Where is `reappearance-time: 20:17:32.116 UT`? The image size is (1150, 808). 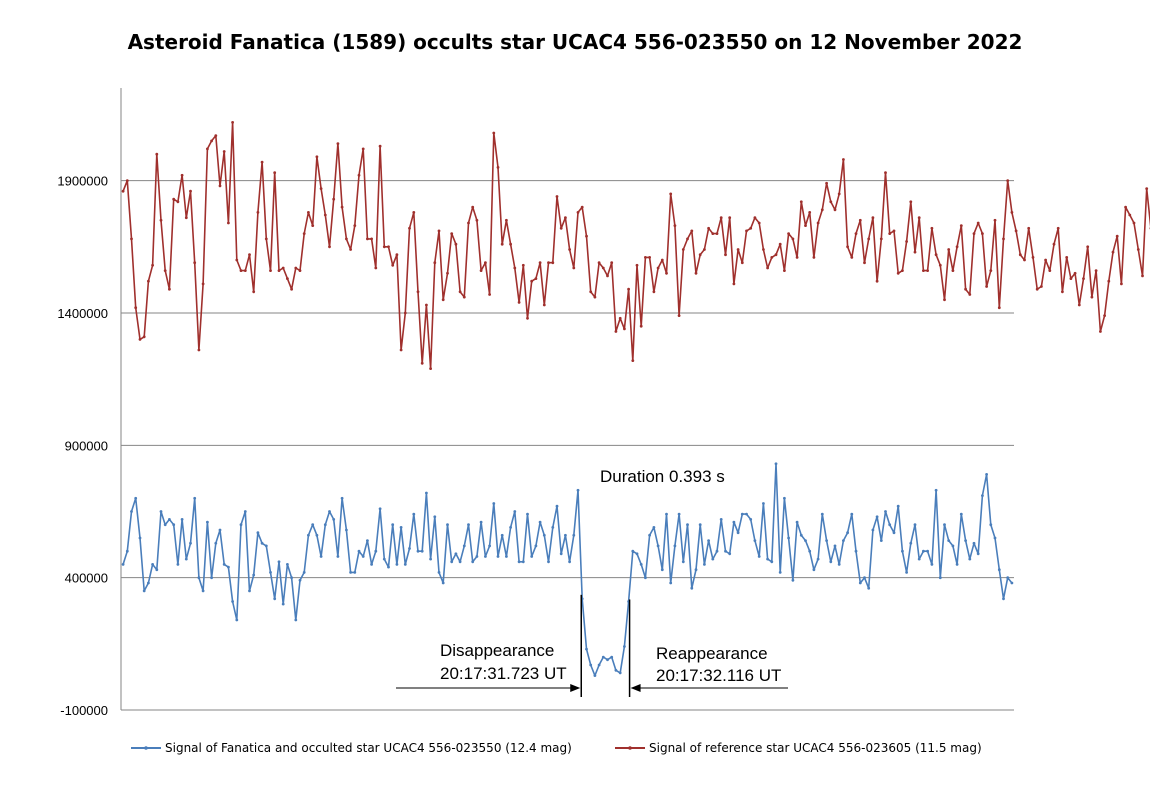 reappearance-time: 20:17:32.116 UT is located at coordinates (718, 675).